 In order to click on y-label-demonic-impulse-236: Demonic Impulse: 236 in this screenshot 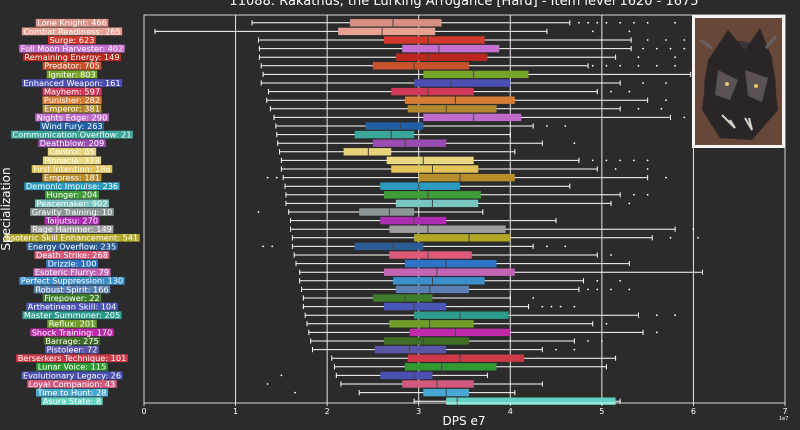, I will do `click(72, 186)`.